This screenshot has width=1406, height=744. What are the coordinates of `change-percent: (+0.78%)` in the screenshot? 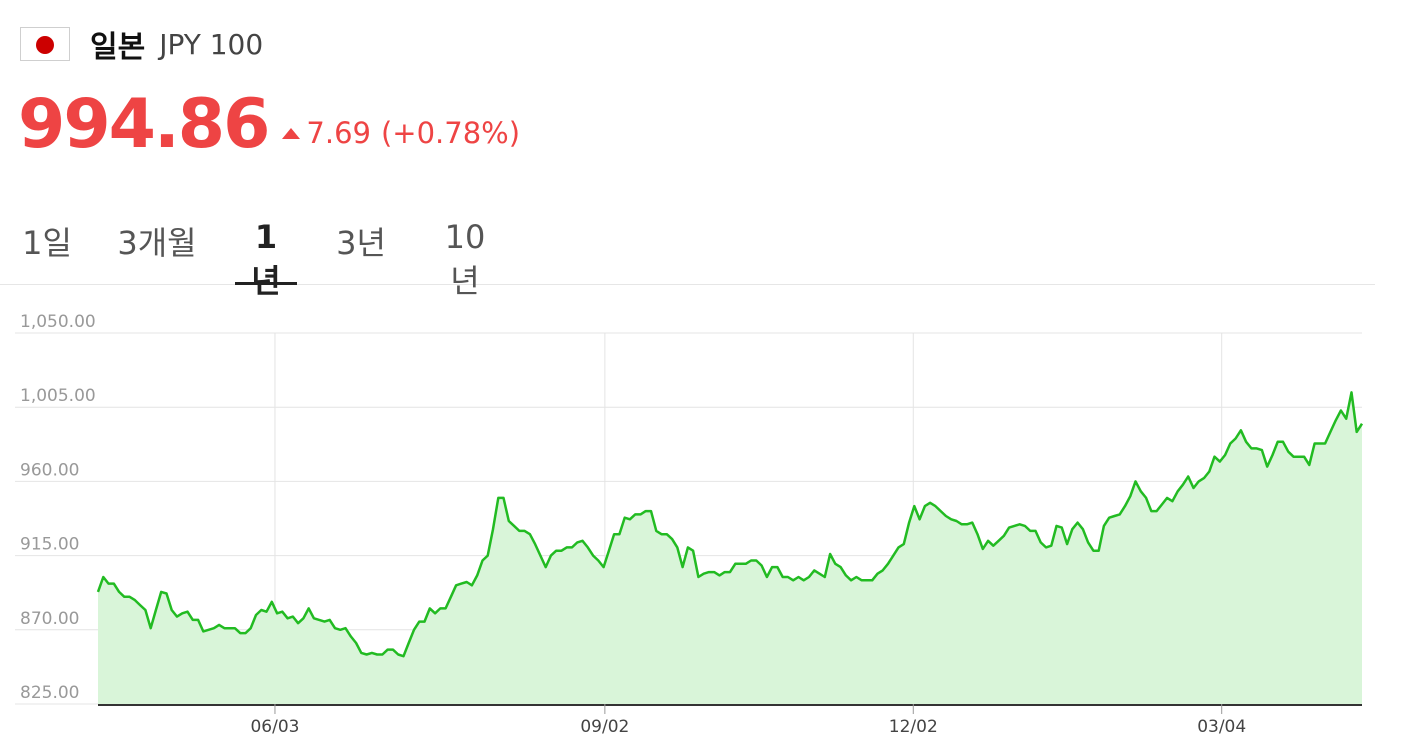 It's located at (450, 133).